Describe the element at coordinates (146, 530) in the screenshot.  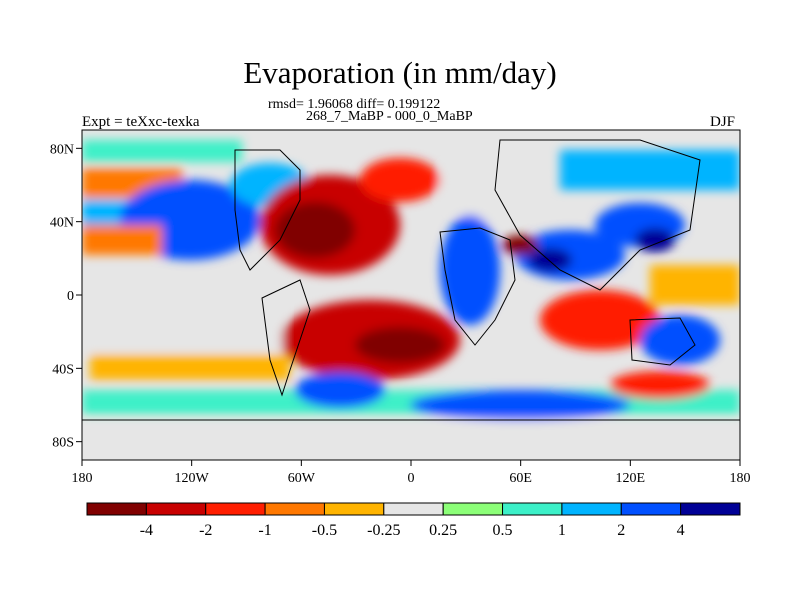
I see `colorbar-label: -4` at that location.